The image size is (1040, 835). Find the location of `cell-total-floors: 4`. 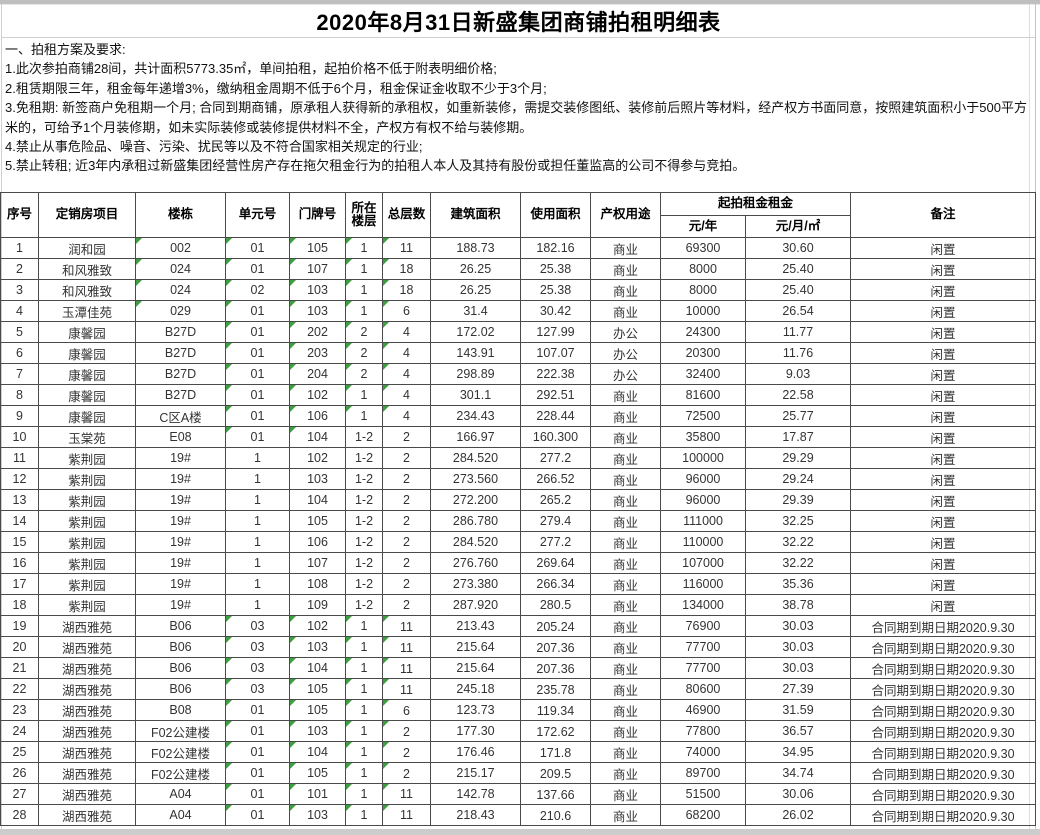

cell-total-floors: 4 is located at coordinates (406, 374).